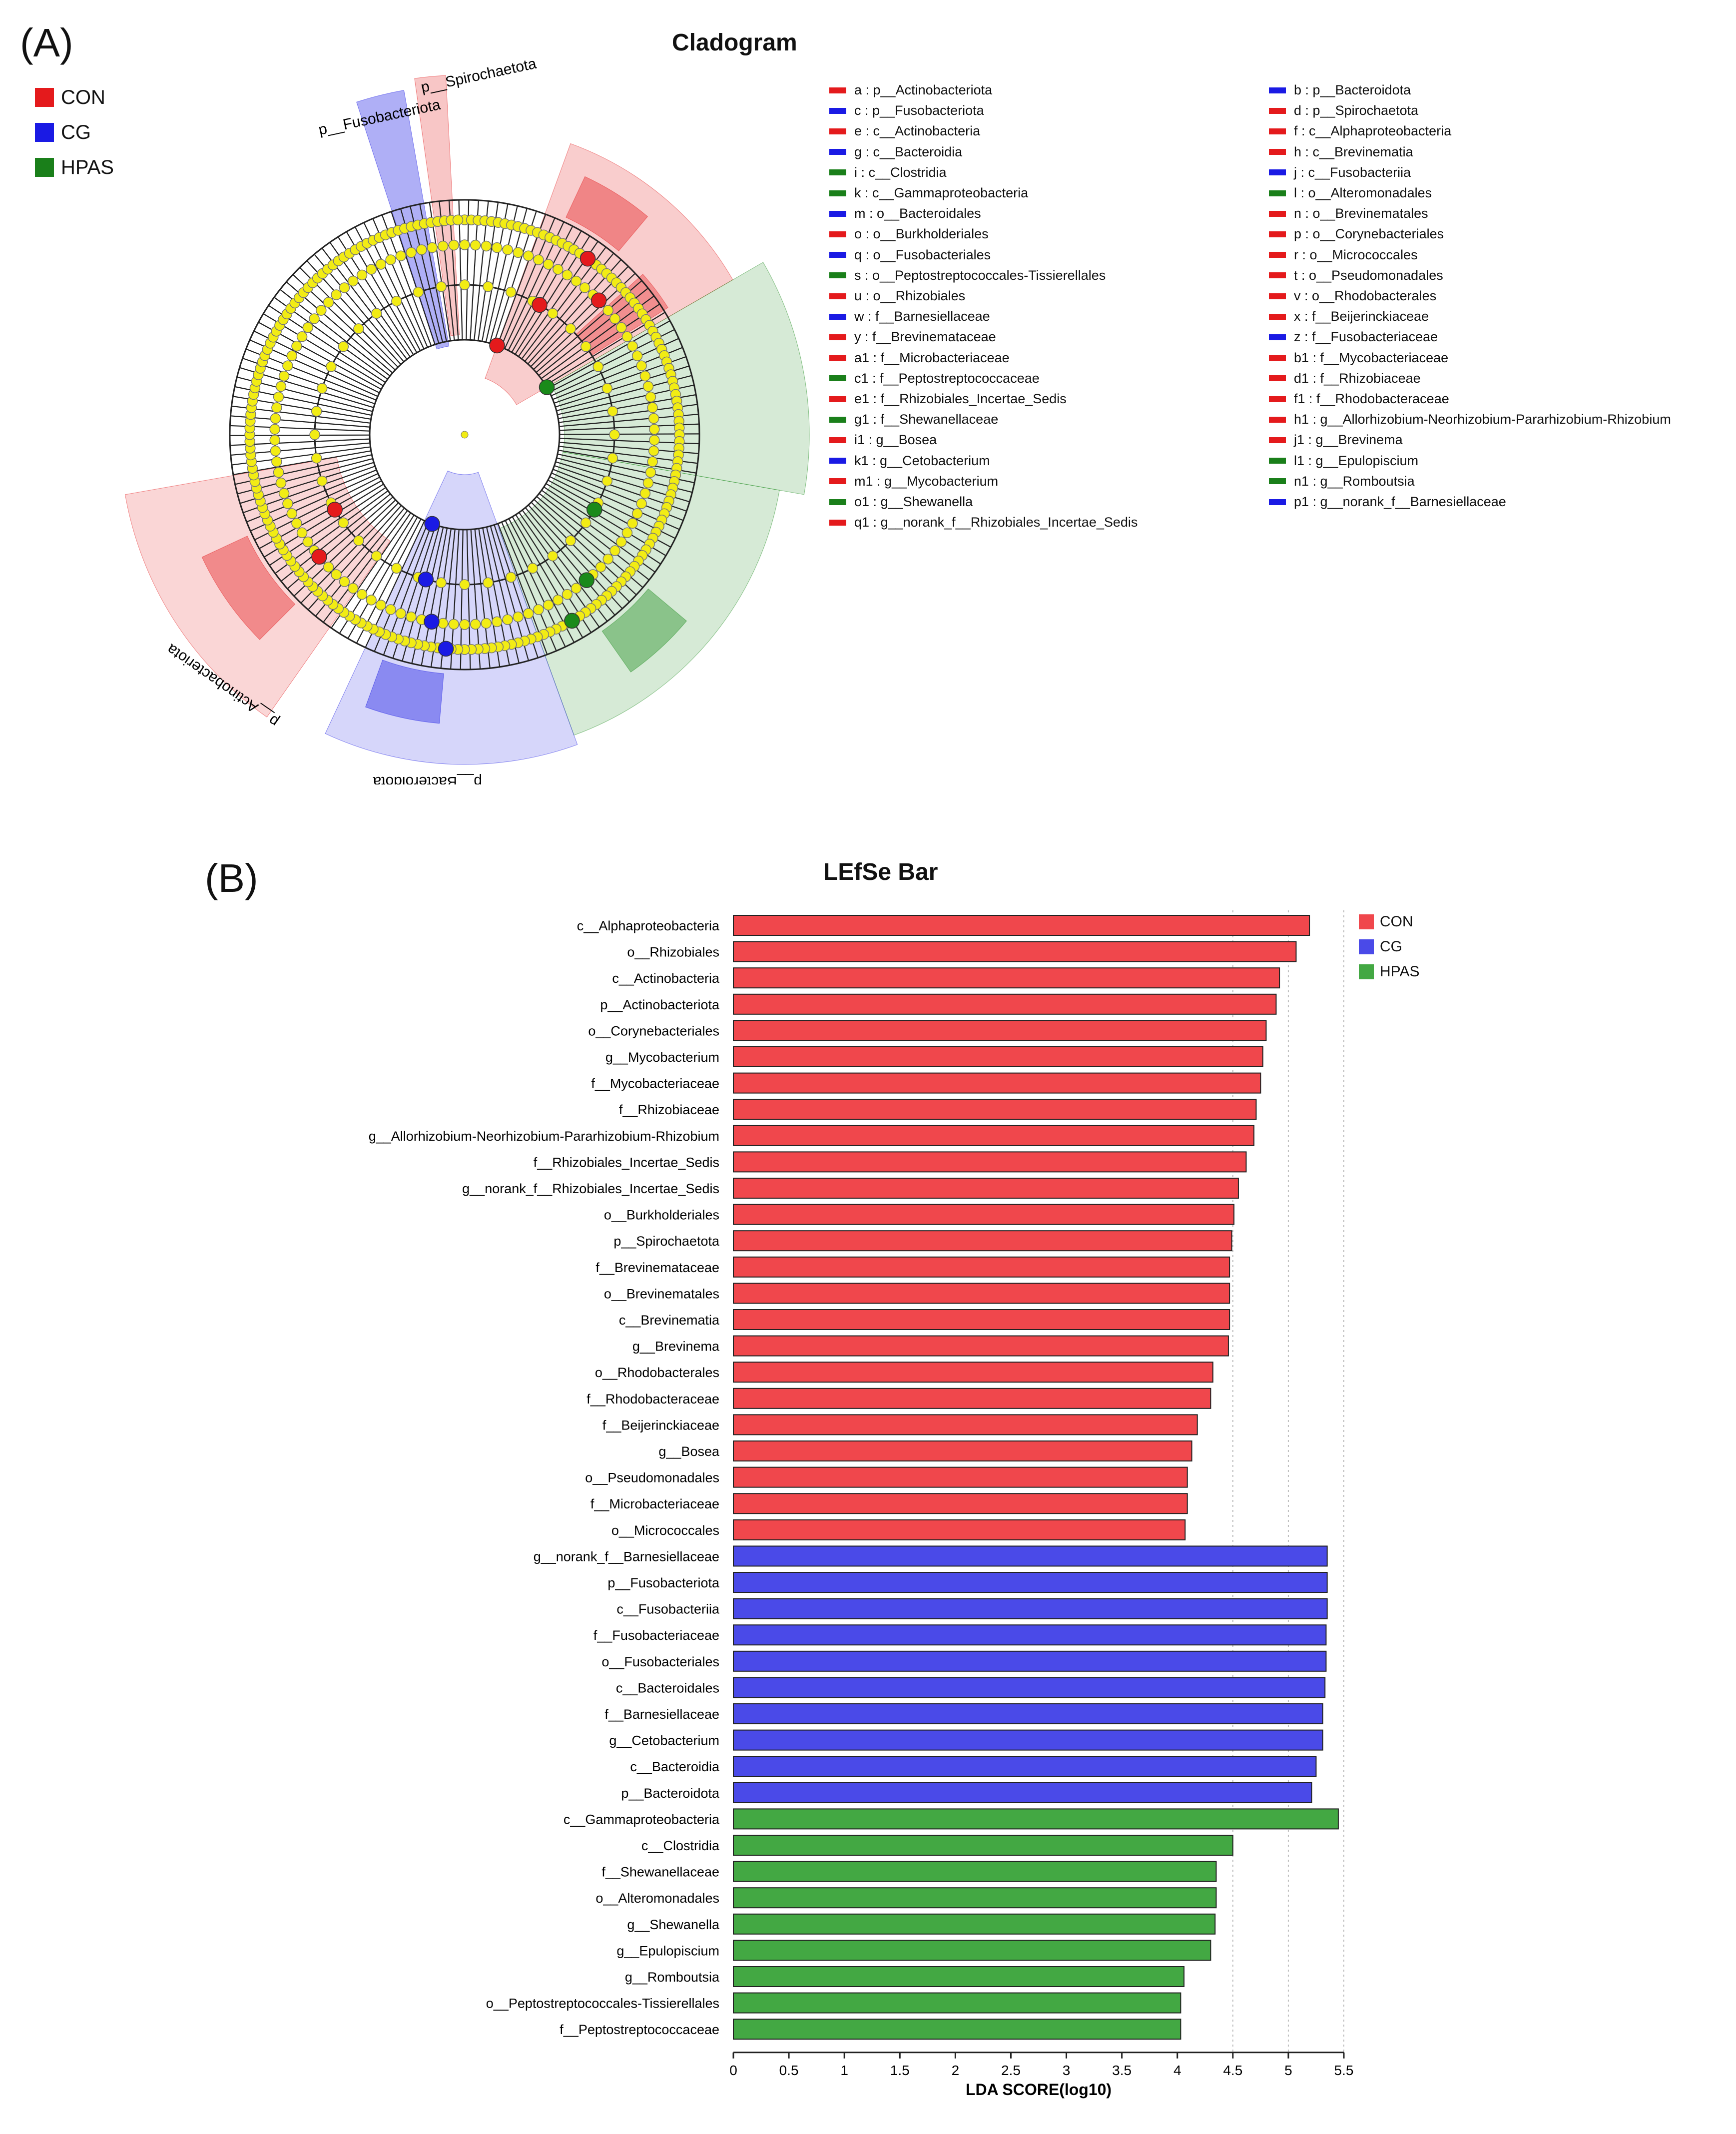  I want to click on legend-swatch-hpas, so click(44, 167).